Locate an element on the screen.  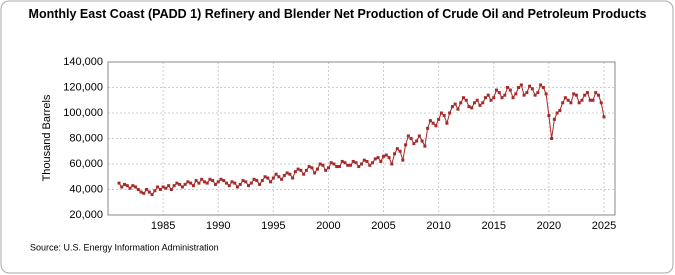
x-tick-label: 1990 is located at coordinates (218, 226).